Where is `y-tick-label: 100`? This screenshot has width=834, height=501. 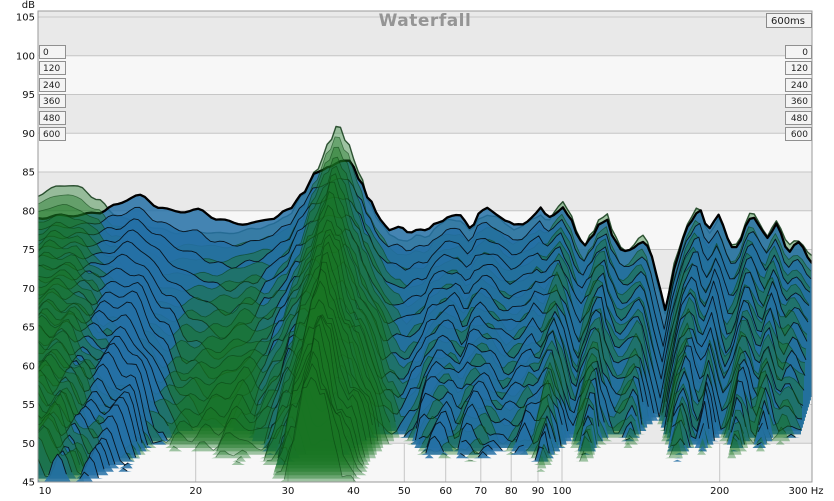 y-tick-label: 100 is located at coordinates (25, 56).